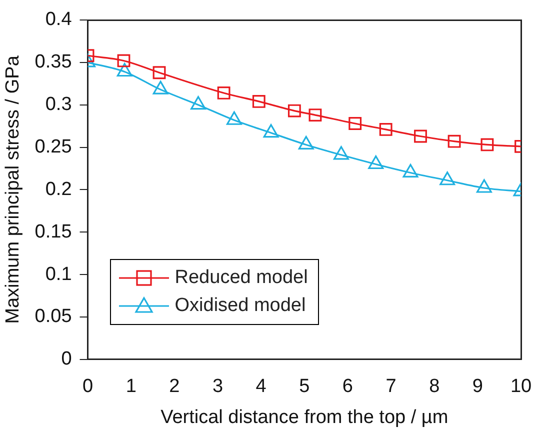  What do you see at coordinates (434, 387) in the screenshot?
I see `x-tick-label: 8` at bounding box center [434, 387].